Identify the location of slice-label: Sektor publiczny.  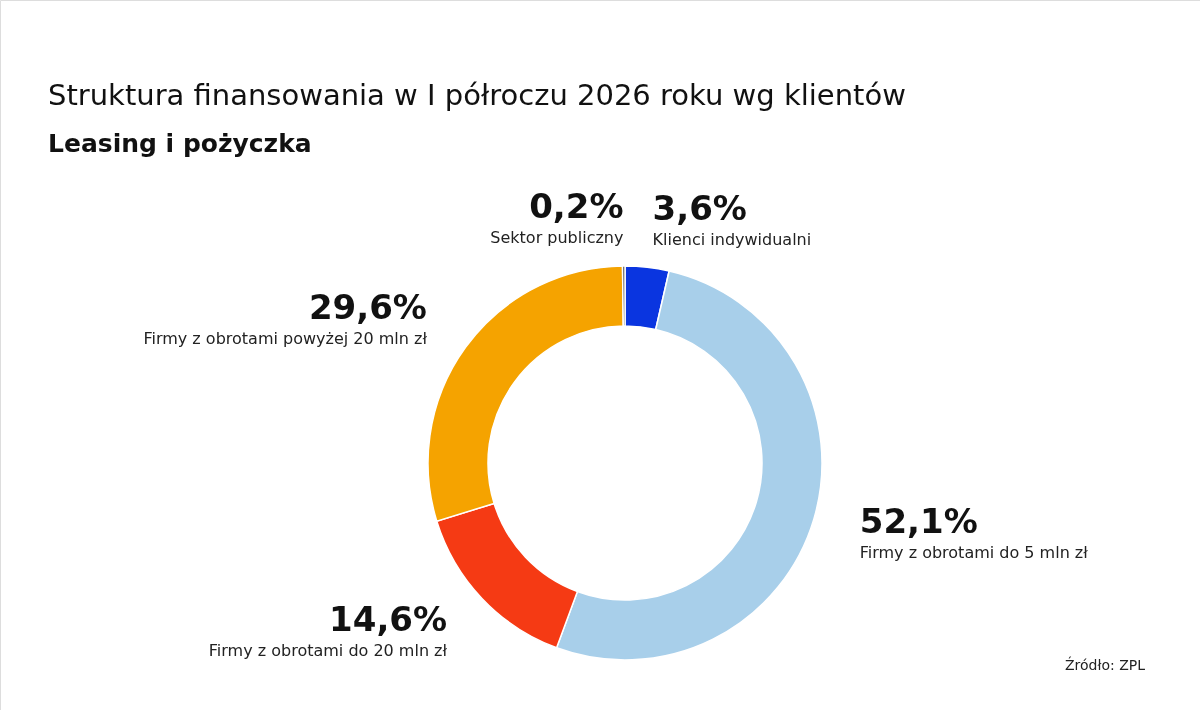
(557, 237).